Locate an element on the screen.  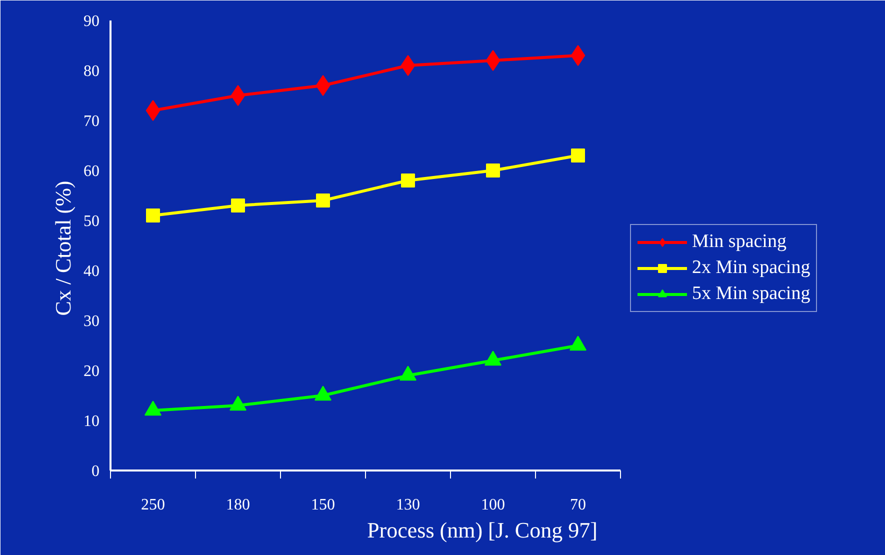
x-tick-label: 100 is located at coordinates (493, 505).